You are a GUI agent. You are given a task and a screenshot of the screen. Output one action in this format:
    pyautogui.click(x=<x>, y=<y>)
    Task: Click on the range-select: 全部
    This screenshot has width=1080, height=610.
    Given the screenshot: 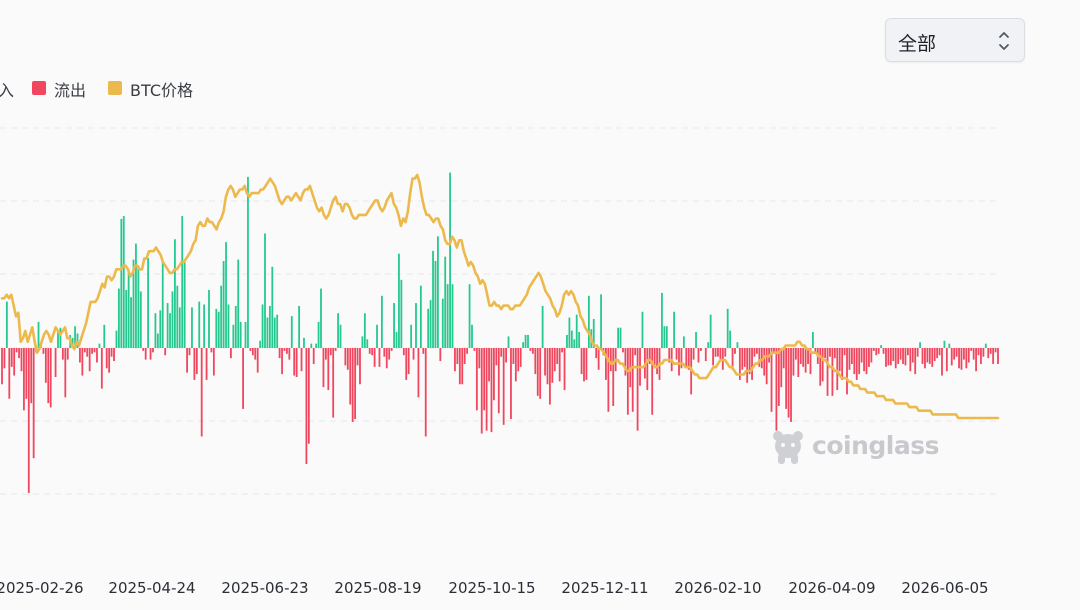 What is the action you would take?
    pyautogui.click(x=955, y=40)
    